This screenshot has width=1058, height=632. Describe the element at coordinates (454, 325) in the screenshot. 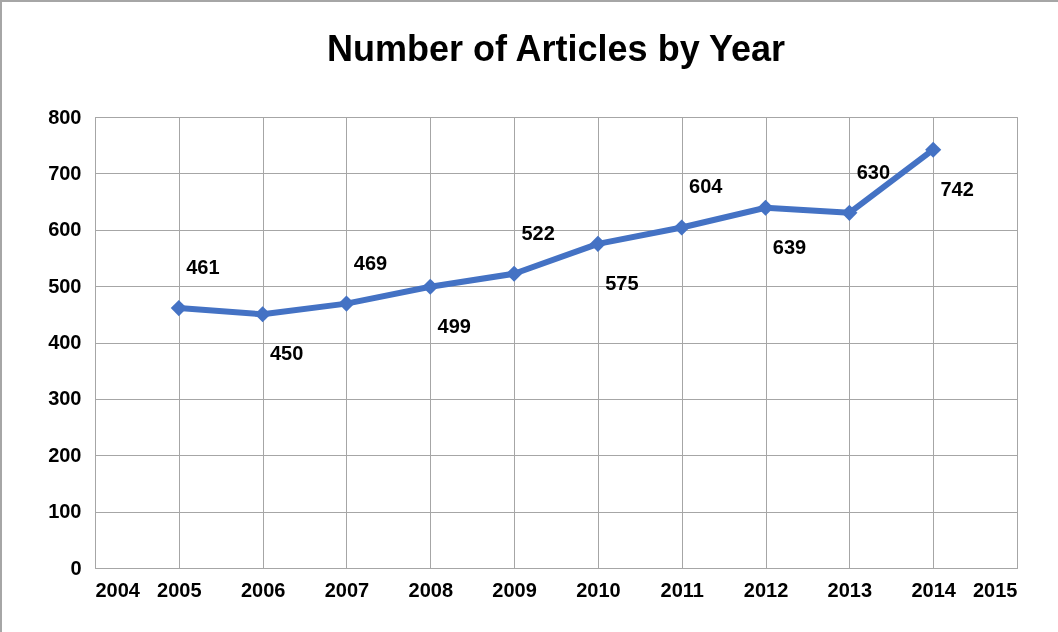

I see `data-label: 499` at that location.